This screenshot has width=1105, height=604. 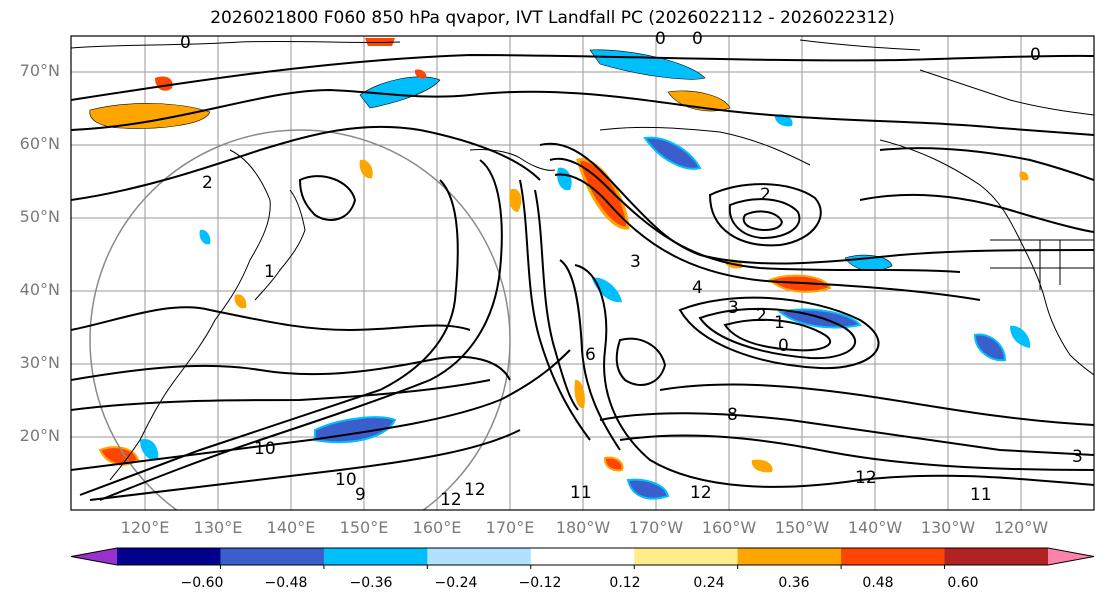 What do you see at coordinates (802, 527) in the screenshot?
I see `lon-label-150w: 150°W` at bounding box center [802, 527].